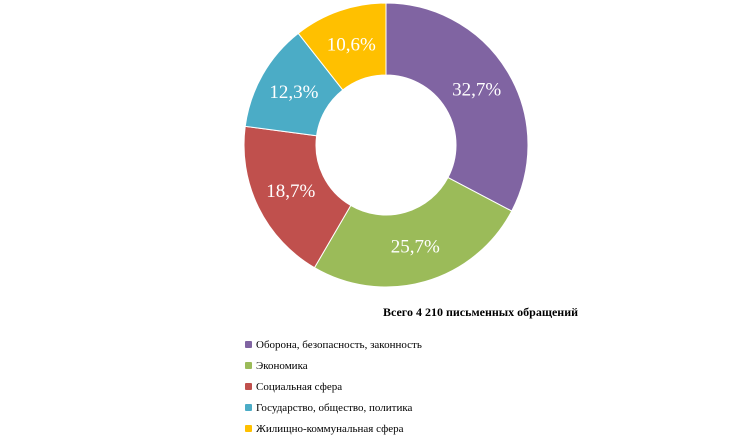 Image resolution: width=735 pixels, height=441 pixels. Describe the element at coordinates (481, 312) in the screenshot. I see `chart-title: Всего 4 210 письменных обращений` at that location.